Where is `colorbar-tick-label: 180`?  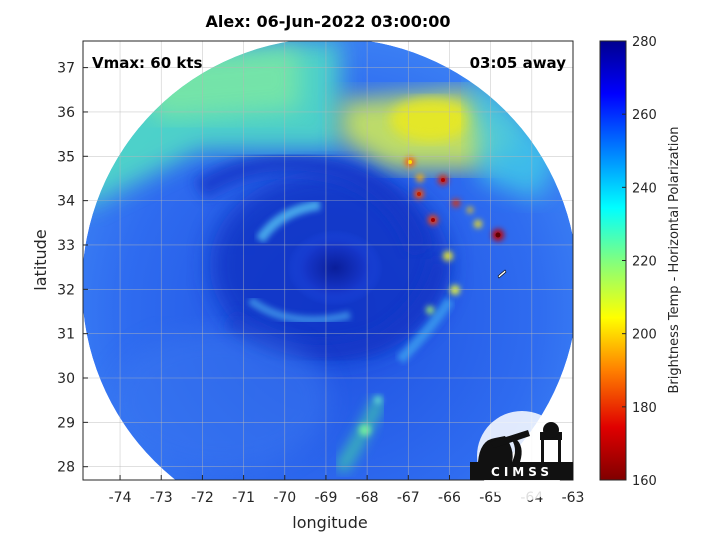 colorbar-tick-label: 180 is located at coordinates (644, 408).